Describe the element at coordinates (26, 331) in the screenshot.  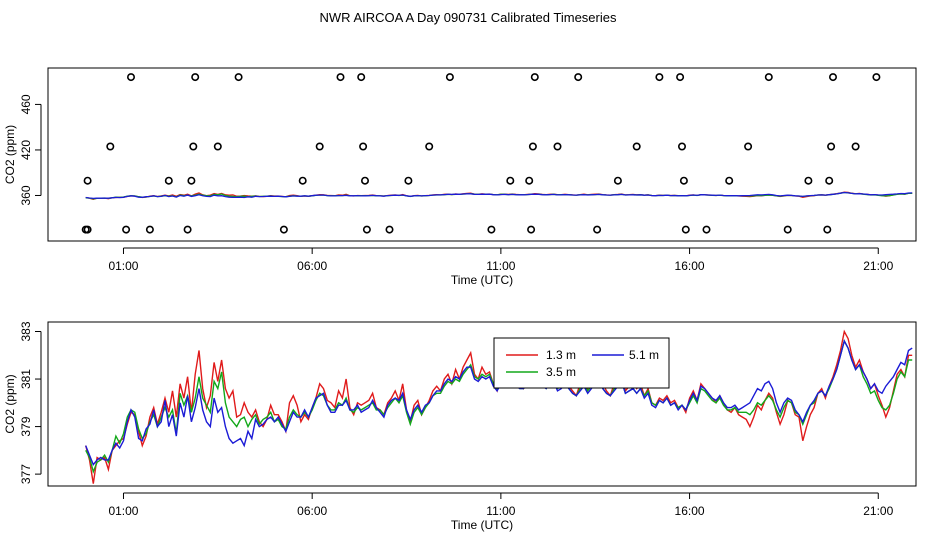
I see `bottom-y-tick-label: 383` at that location.